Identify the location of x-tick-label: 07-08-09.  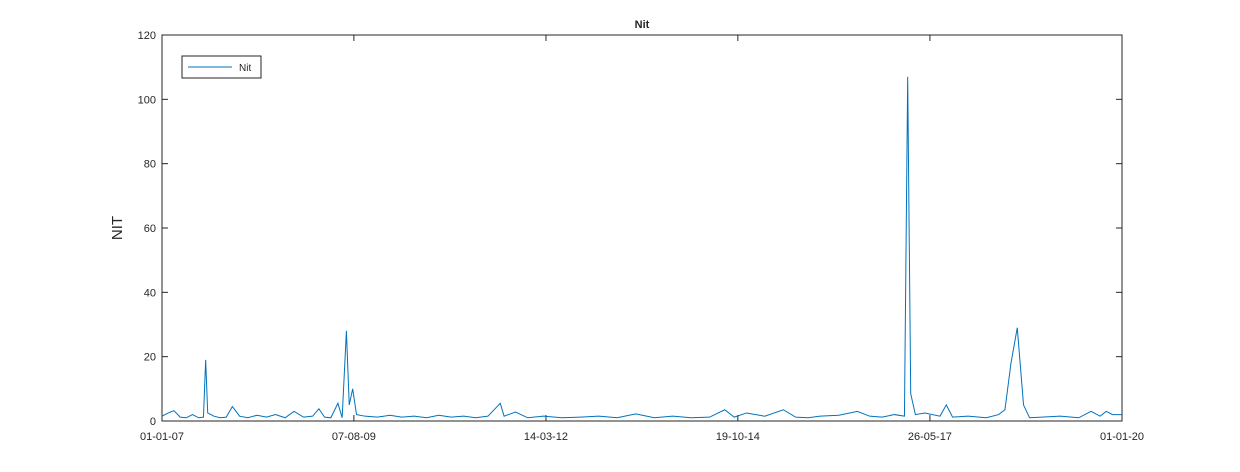
(354, 437).